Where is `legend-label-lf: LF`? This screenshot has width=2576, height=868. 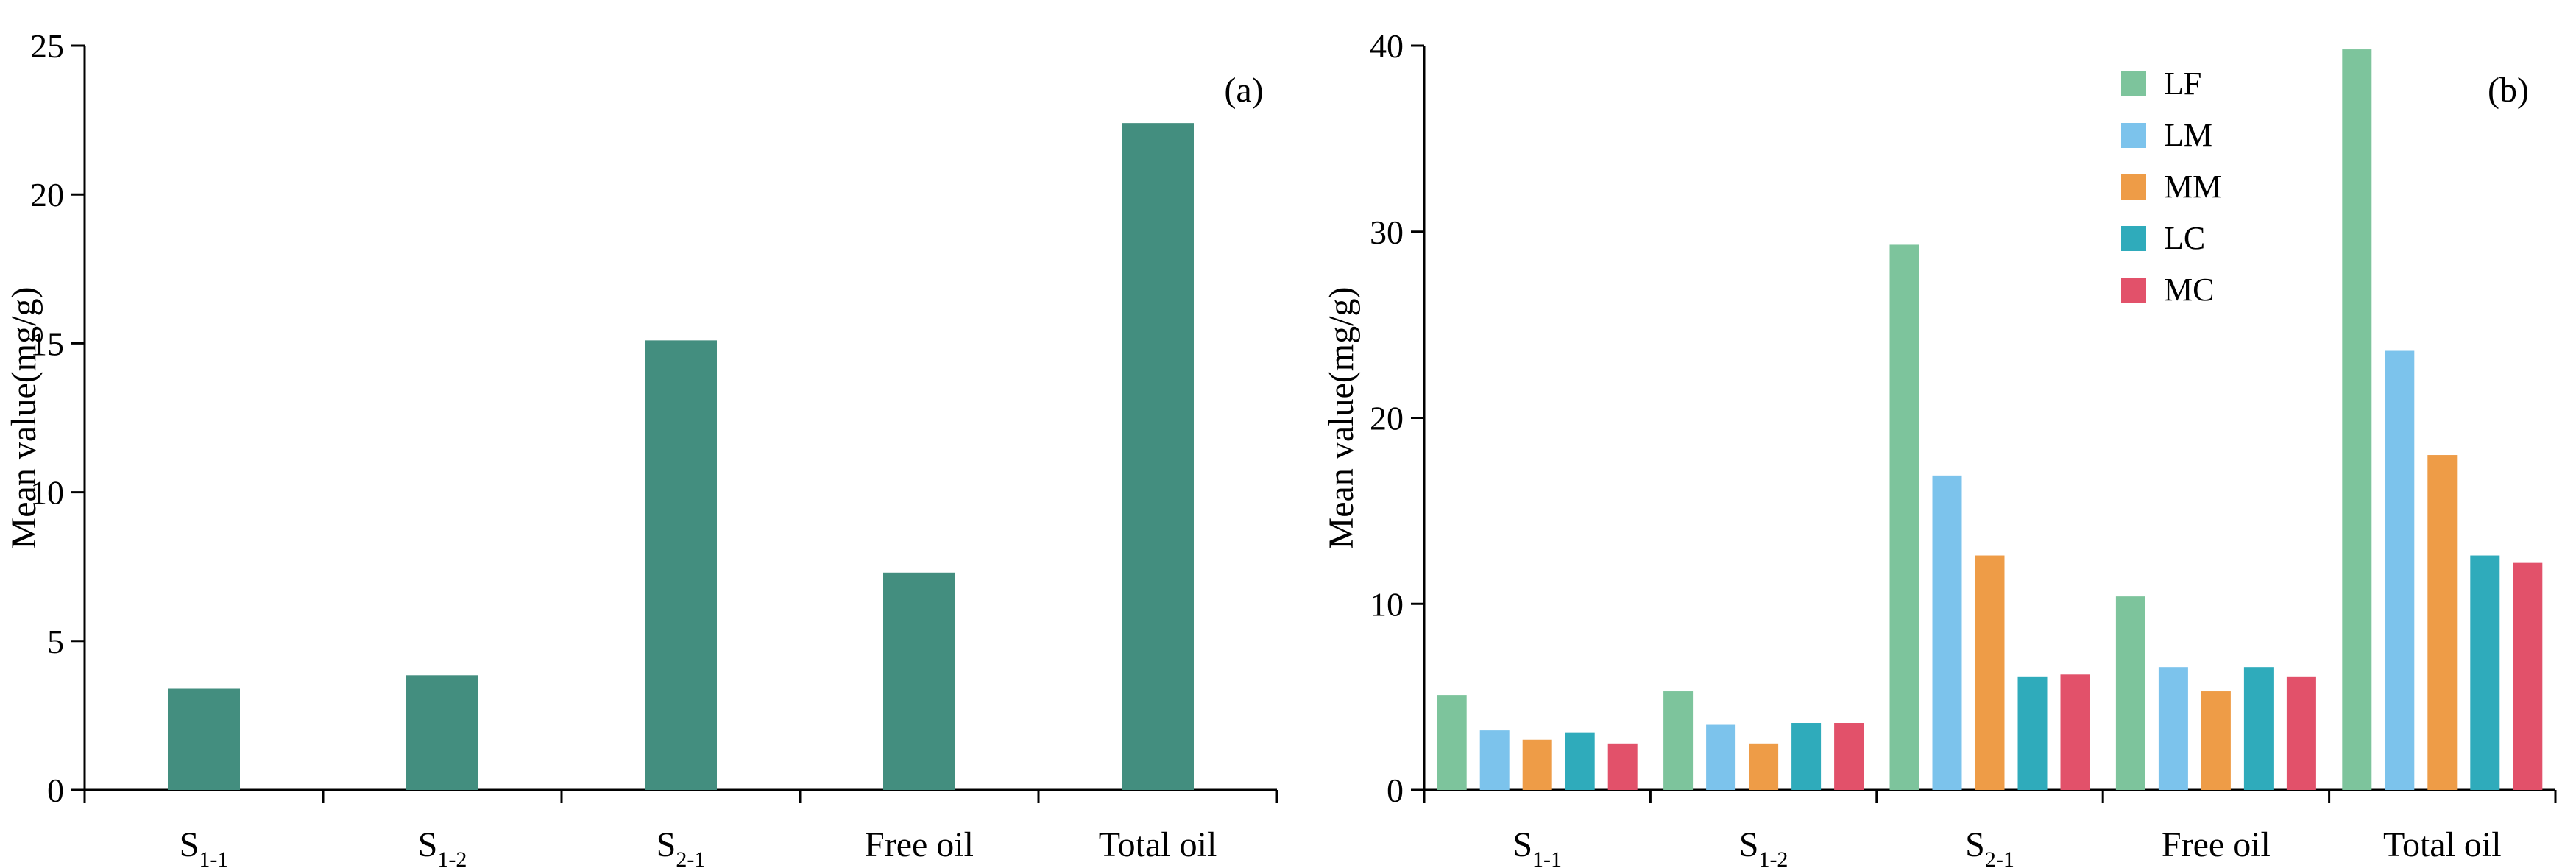 legend-label-lf: LF is located at coordinates (2182, 84).